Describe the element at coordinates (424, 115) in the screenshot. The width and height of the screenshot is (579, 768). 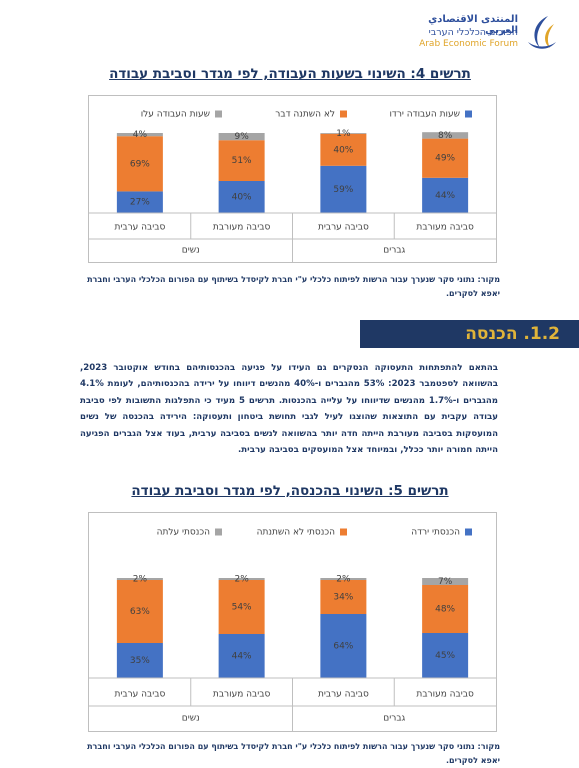
I see `legend-label: שעות העבודה ירדו` at that location.